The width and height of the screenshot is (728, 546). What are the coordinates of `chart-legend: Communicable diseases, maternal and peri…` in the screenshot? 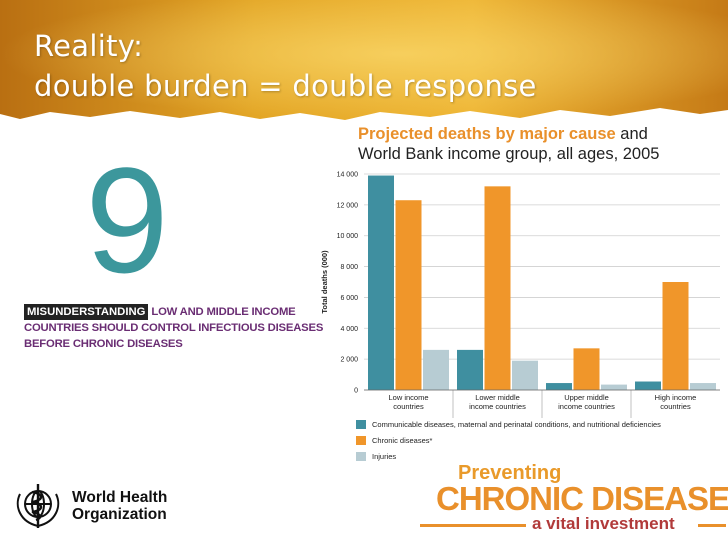 It's located at (508, 442).